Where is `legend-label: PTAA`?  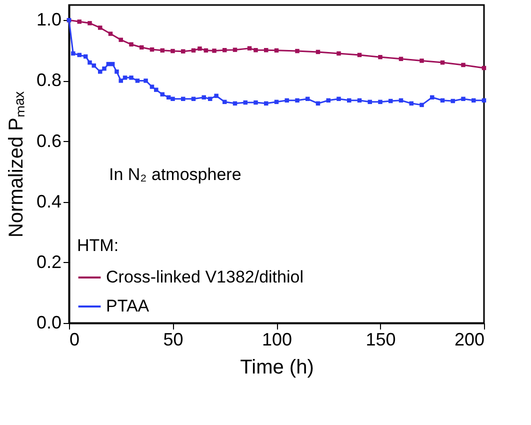 legend-label: PTAA is located at coordinates (128, 306).